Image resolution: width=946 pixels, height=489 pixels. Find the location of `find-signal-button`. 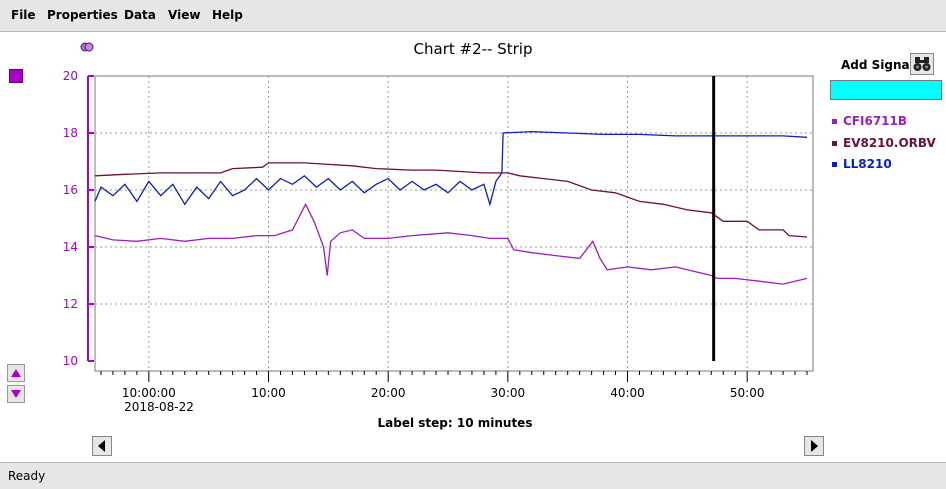

find-signal-button is located at coordinates (922, 64).